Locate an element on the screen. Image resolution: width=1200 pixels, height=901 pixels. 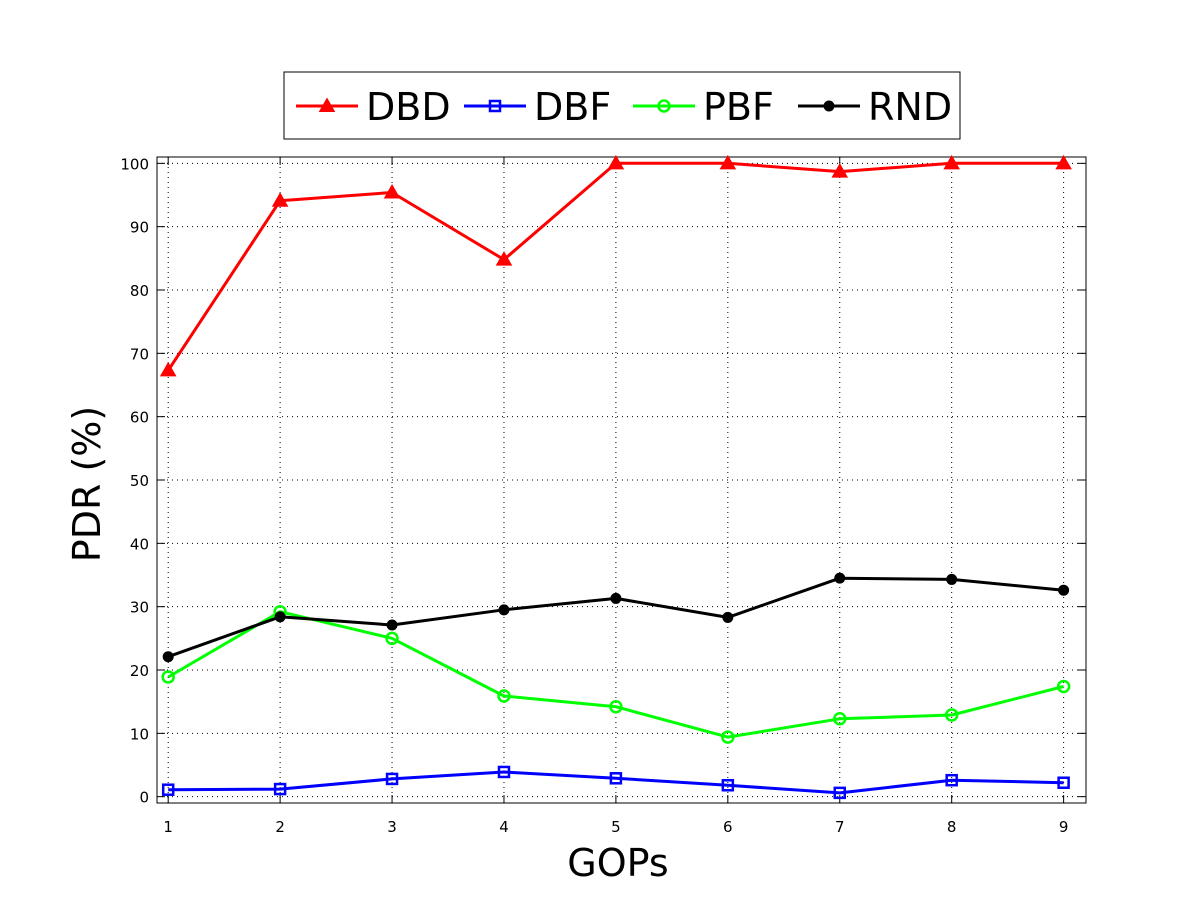
legend-entry-dbd: DBD is located at coordinates (373, 107).